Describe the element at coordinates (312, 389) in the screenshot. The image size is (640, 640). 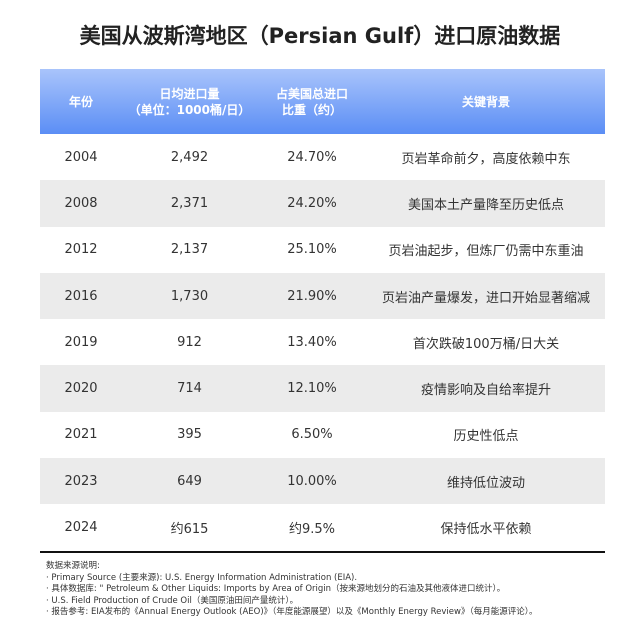
I see `cell-share: 12.10%` at that location.